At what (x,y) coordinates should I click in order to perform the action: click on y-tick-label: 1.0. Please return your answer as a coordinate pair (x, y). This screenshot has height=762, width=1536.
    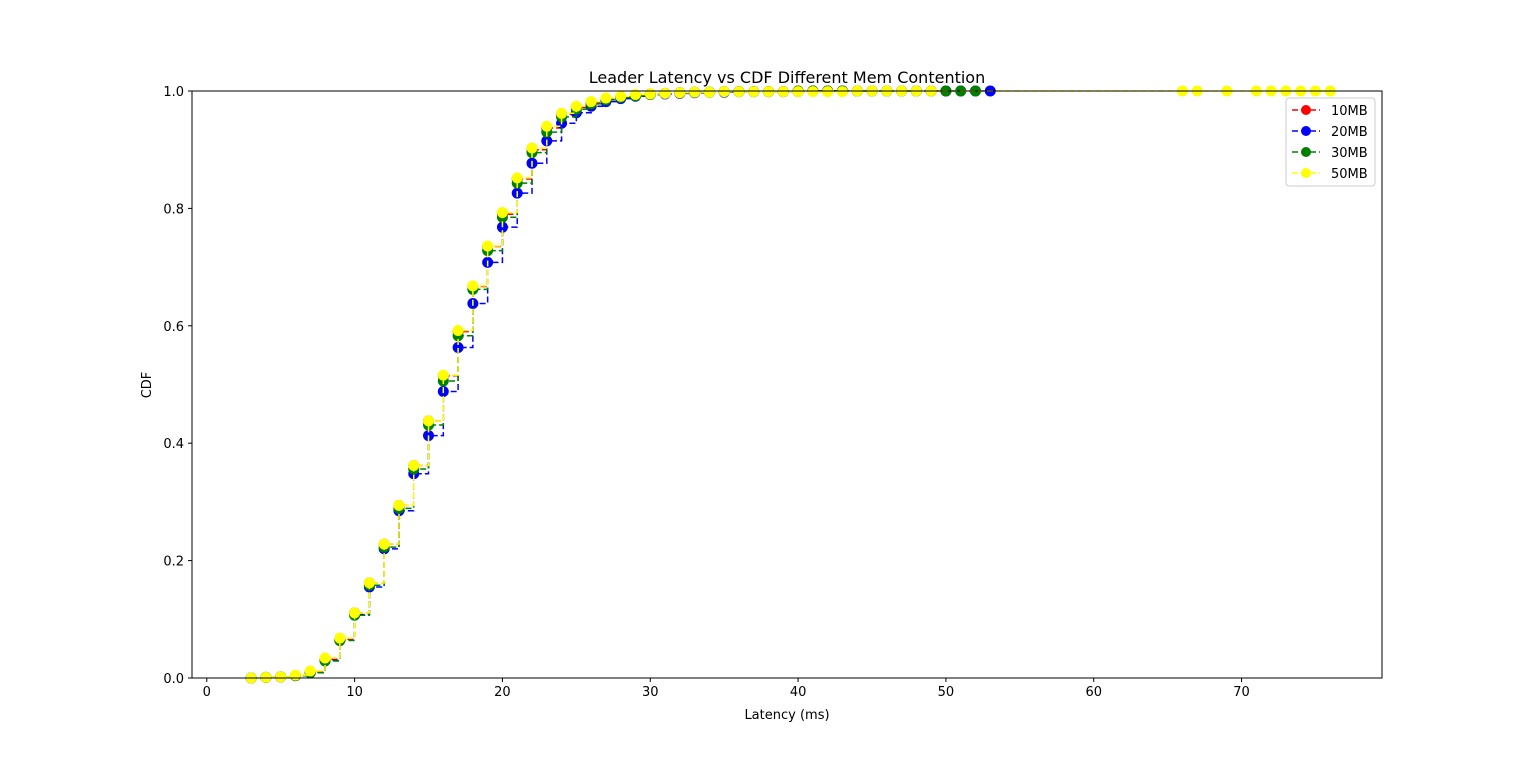
    Looking at the image, I should click on (173, 92).